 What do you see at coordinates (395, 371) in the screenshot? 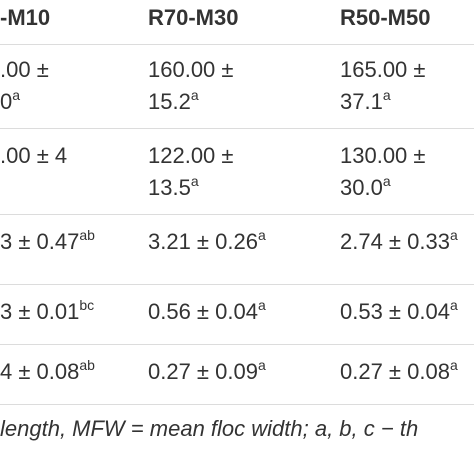
I see `cell-value: 0.27 ± 0.08` at bounding box center [395, 371].